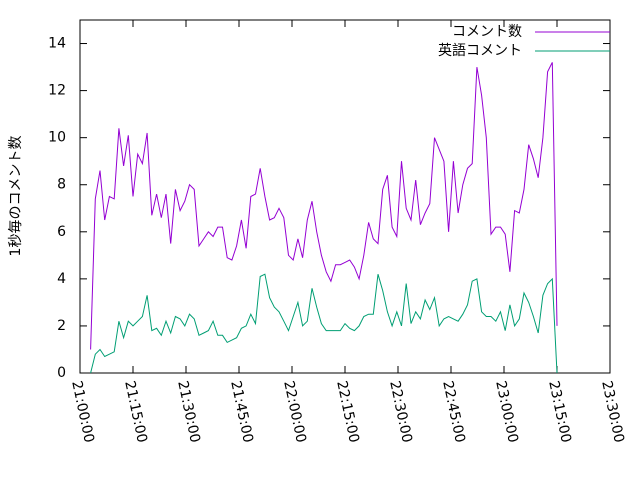 Image resolution: width=640 pixels, height=480 pixels. Describe the element at coordinates (506, 411) in the screenshot. I see `x-tick-label: 23:00:00` at that location.